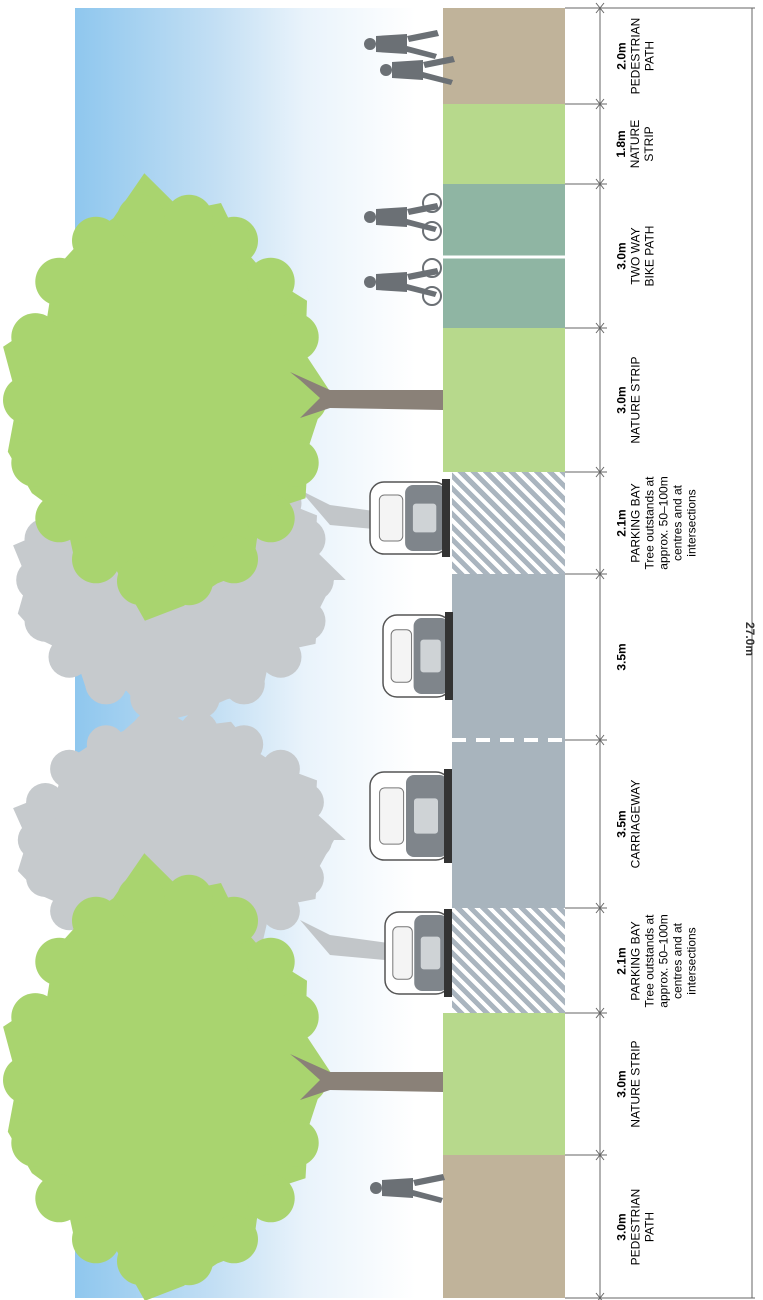 This screenshot has width=763, height=1300. I want to click on label-2: 3.0m TWO WAY BIKE PATH, so click(635, 256).